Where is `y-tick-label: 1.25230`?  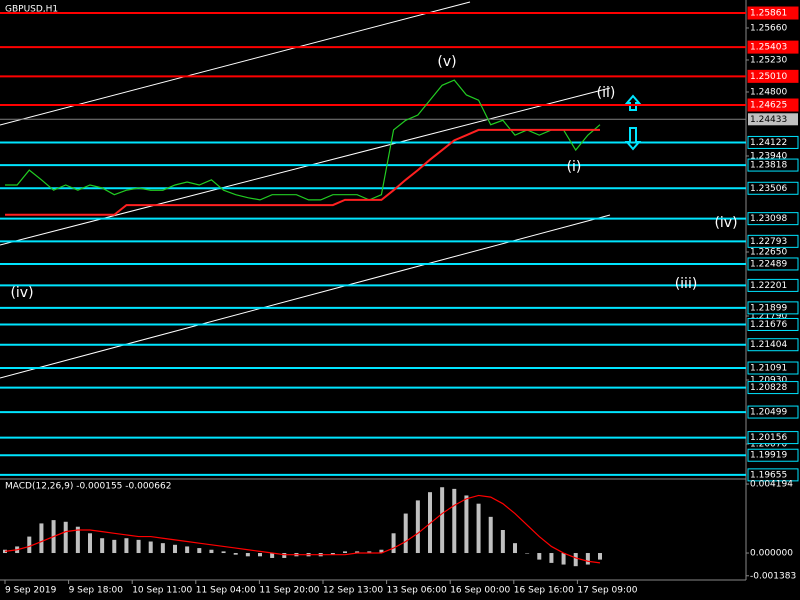 y-tick-label: 1.25230 is located at coordinates (768, 60).